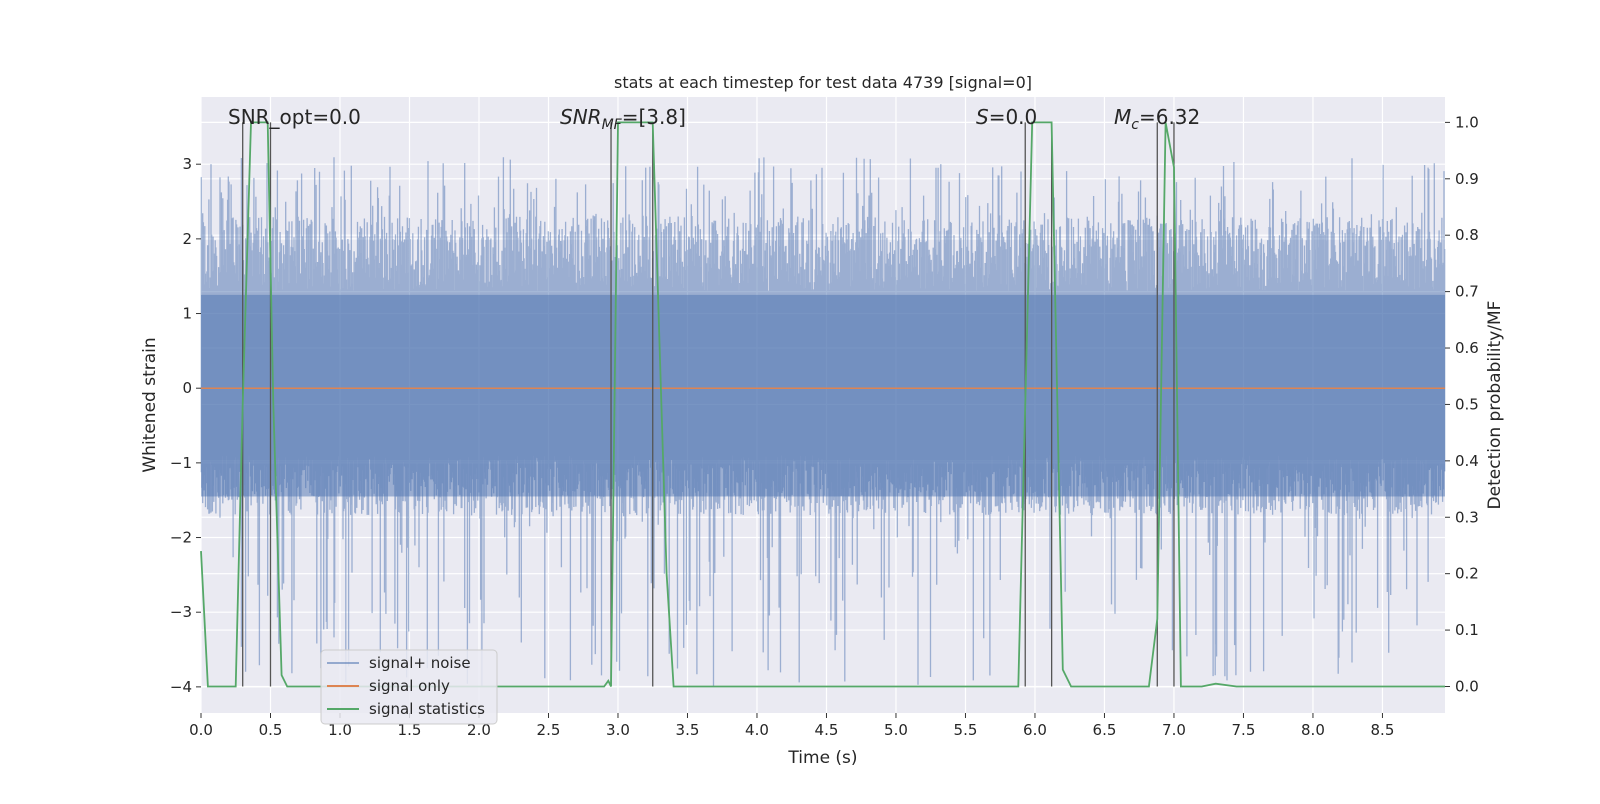  Describe the element at coordinates (1467, 122) in the screenshot. I see `yr-tick-label-10: 1.0` at that location.